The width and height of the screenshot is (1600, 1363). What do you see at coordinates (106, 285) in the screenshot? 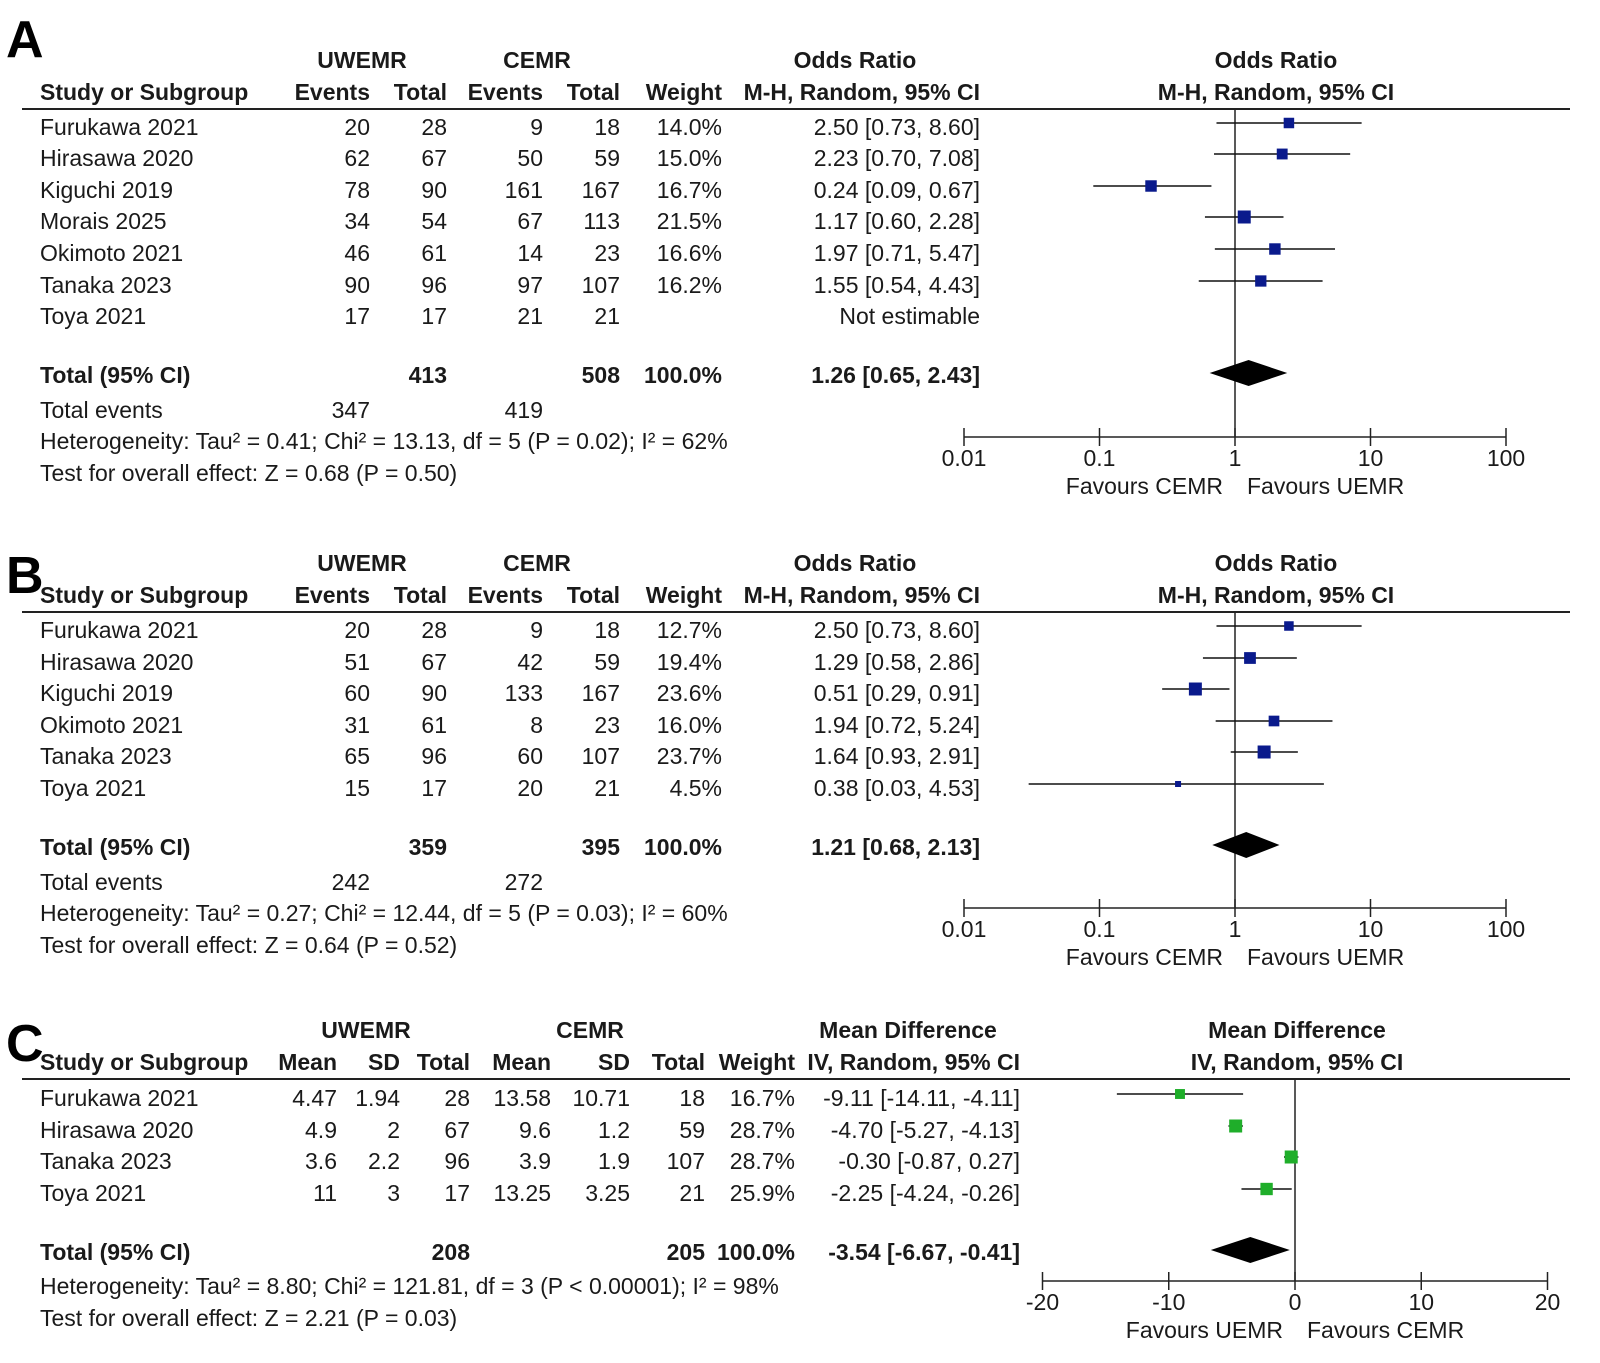
I see `study-name: Tanaka 2023` at bounding box center [106, 285].